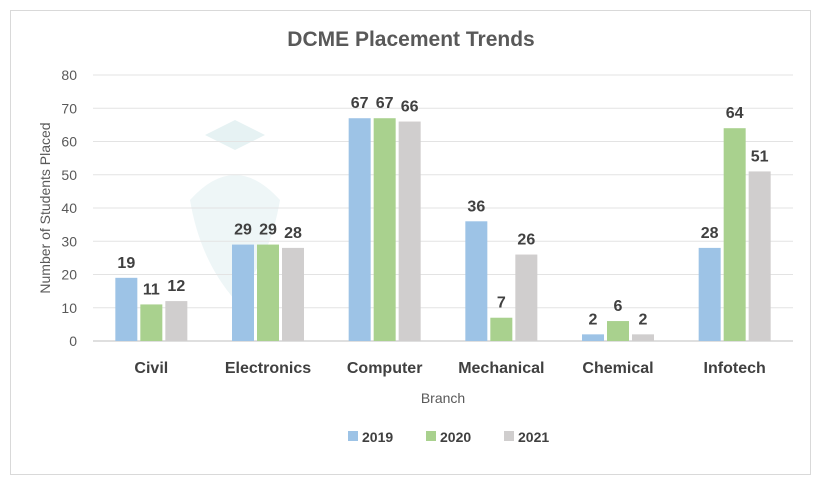  What do you see at coordinates (151, 289) in the screenshot?
I see `data-label: 11` at bounding box center [151, 289].